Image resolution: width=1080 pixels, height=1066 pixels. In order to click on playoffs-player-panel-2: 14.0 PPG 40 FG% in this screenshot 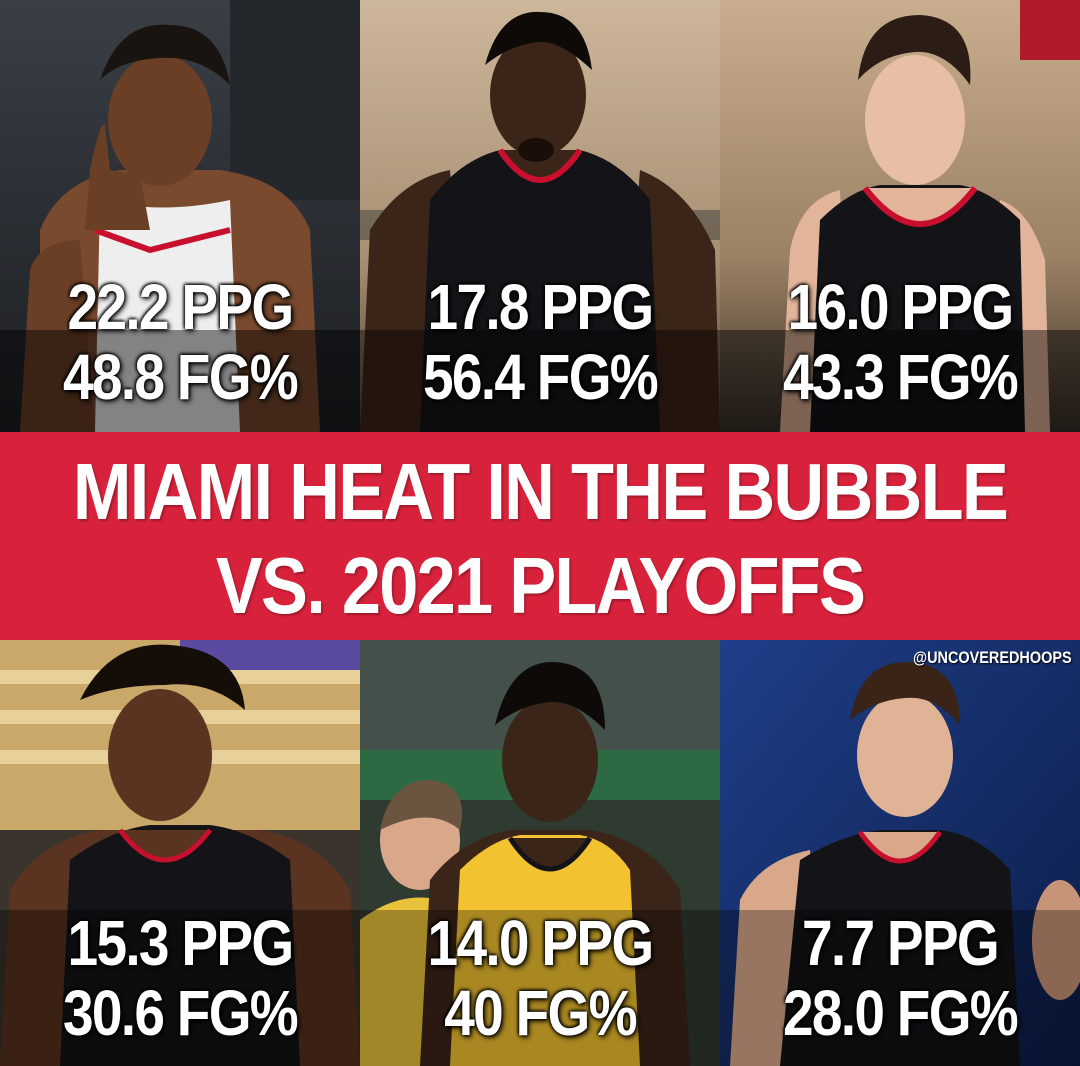, I will do `click(540, 853)`.